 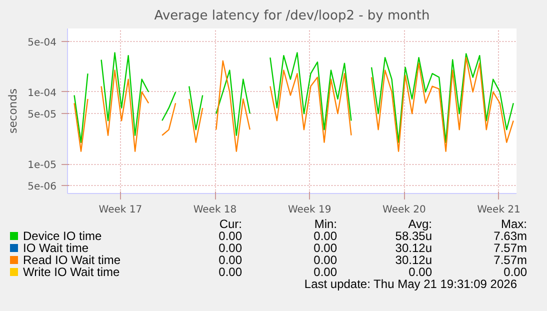 What do you see at coordinates (510, 236) in the screenshot?
I see `text: 7.63m` at bounding box center [510, 236].